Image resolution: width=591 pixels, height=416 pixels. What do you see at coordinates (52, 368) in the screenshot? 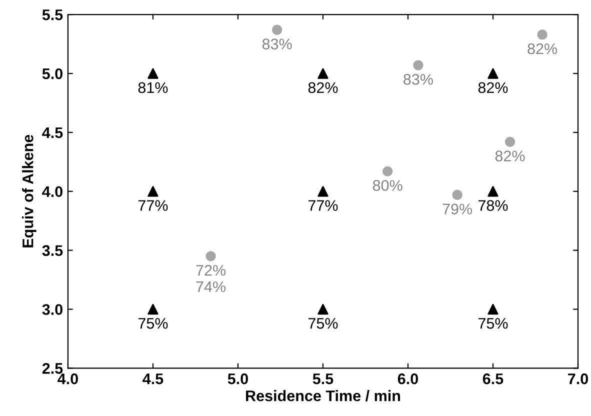
I see `y-tick-label: 2.5` at bounding box center [52, 368].